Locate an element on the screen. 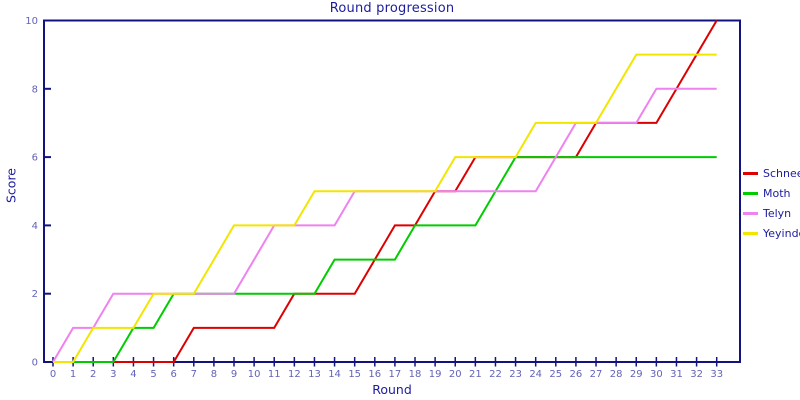 The height and width of the screenshot is (400, 800). legend-item-schnee: Schnee is located at coordinates (771, 173).